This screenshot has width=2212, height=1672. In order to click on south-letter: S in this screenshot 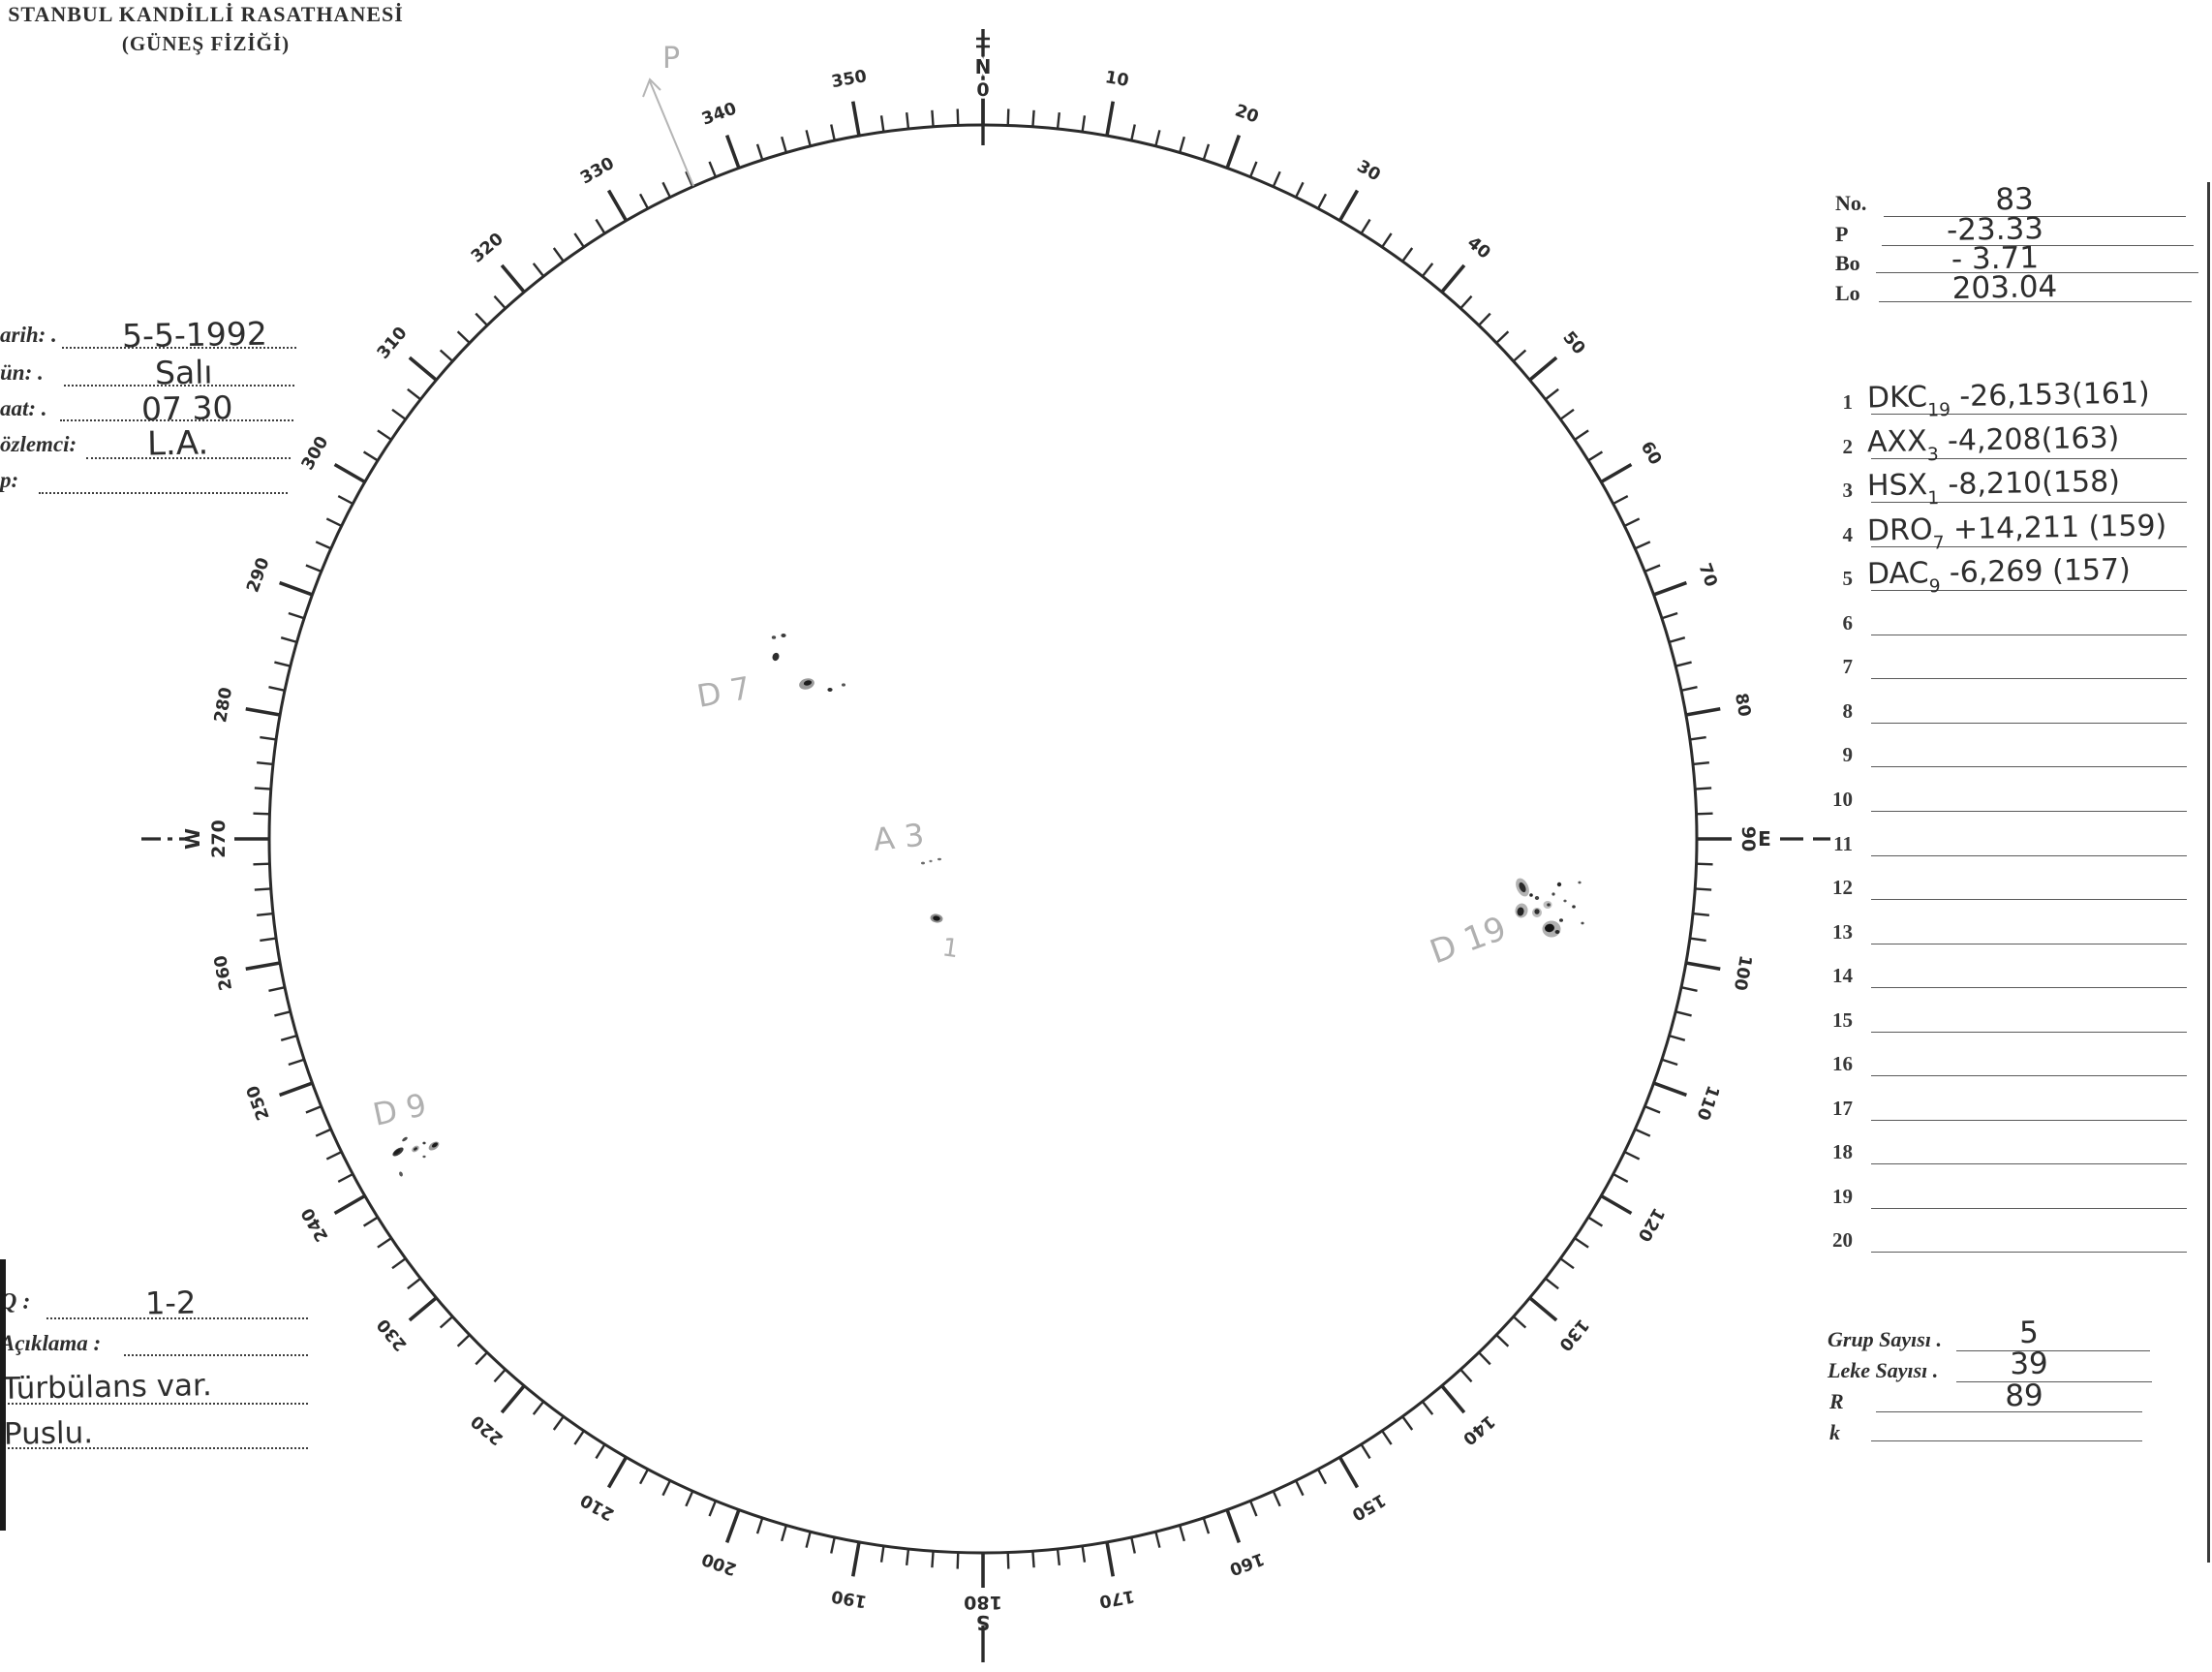, I will do `click(983, 1622)`.